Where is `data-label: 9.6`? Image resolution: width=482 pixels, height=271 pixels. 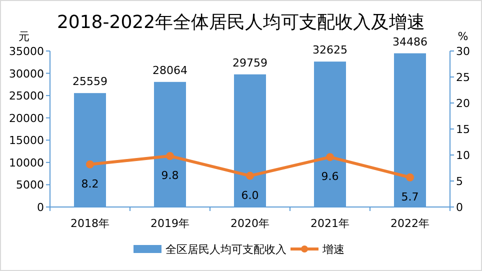 data-label: 9.6 is located at coordinates (330, 177).